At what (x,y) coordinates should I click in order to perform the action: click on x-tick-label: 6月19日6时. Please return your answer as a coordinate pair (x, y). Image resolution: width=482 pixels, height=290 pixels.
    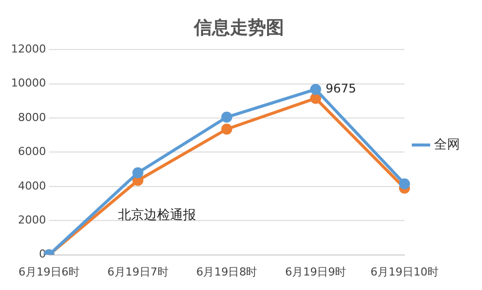
    Looking at the image, I should click on (49, 271).